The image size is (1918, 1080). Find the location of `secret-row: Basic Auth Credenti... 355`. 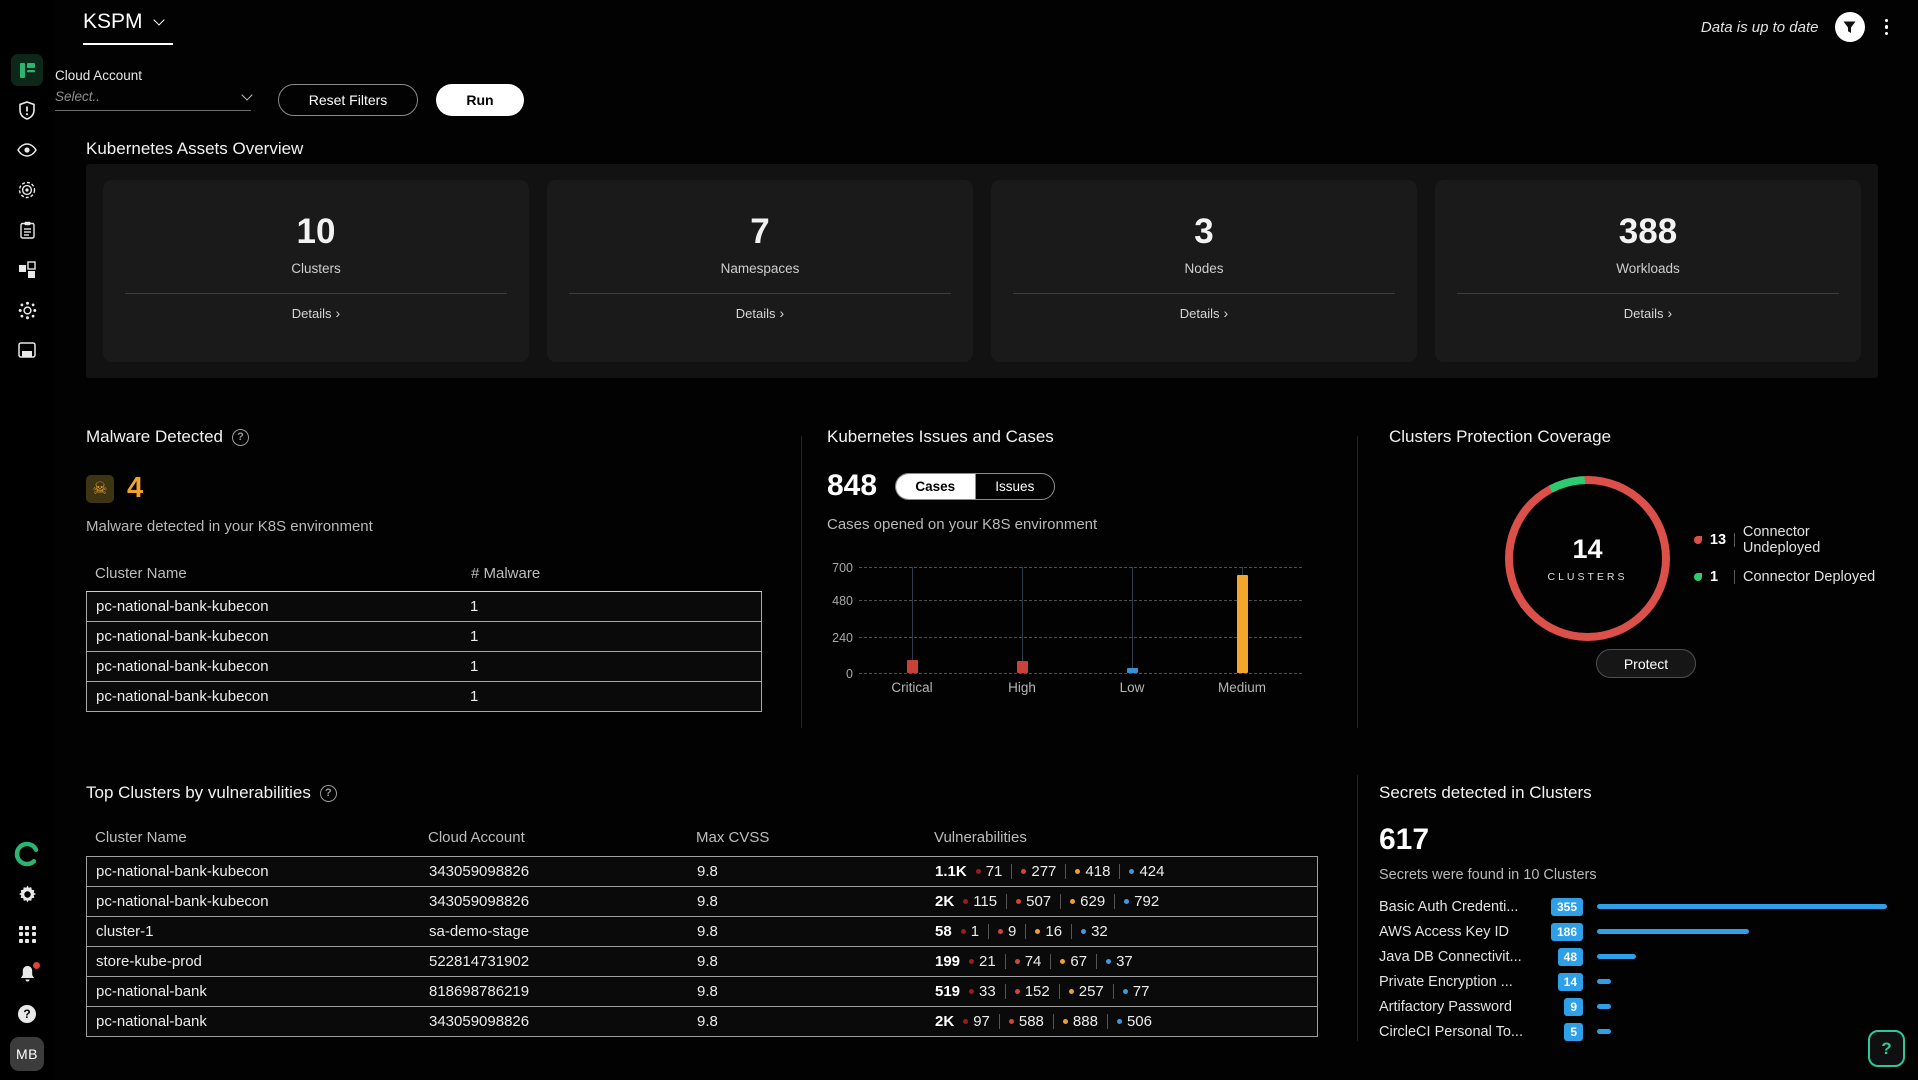

secret-row: Basic Auth Credenti... 355 is located at coordinates (1635, 906).